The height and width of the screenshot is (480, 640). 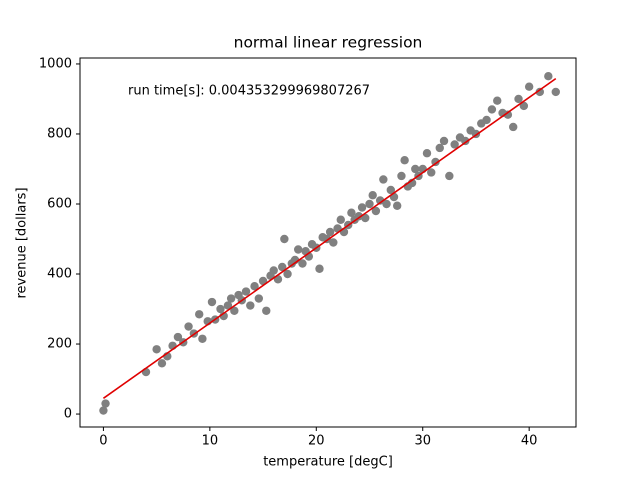 I want to click on y-tick-label: 1000, so click(x=55, y=63).